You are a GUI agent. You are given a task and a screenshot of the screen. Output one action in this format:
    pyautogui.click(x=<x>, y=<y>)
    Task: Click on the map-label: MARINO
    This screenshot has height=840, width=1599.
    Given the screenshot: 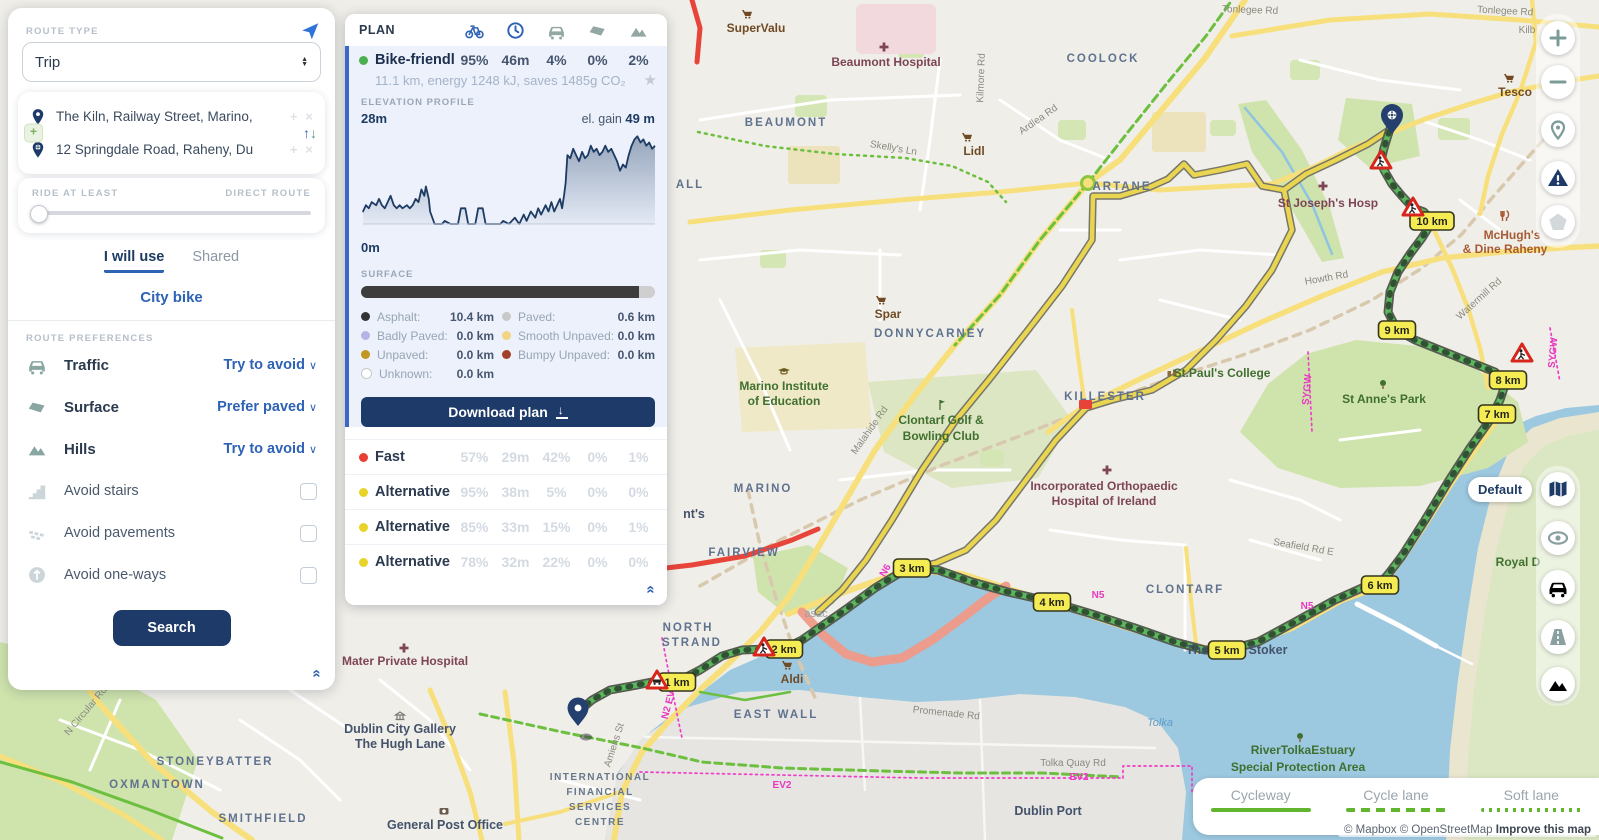 What is the action you would take?
    pyautogui.click(x=763, y=489)
    